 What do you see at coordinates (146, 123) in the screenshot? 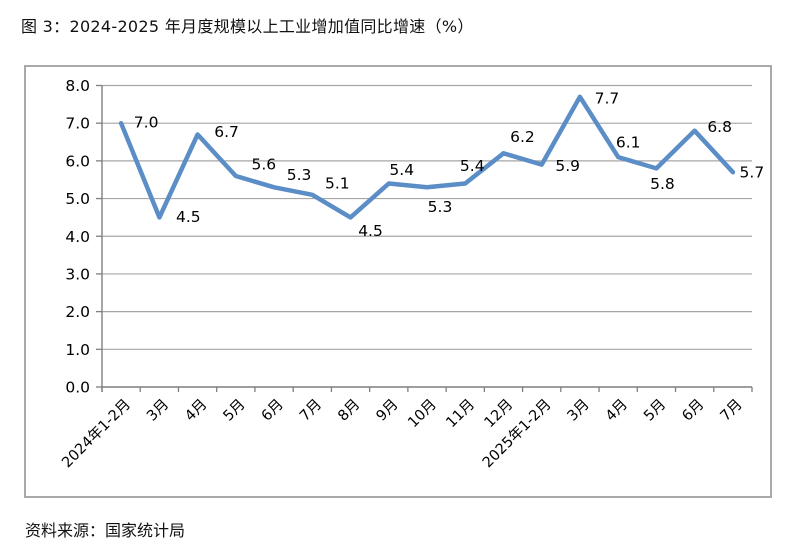
I see `data-label: 7.0` at bounding box center [146, 123].